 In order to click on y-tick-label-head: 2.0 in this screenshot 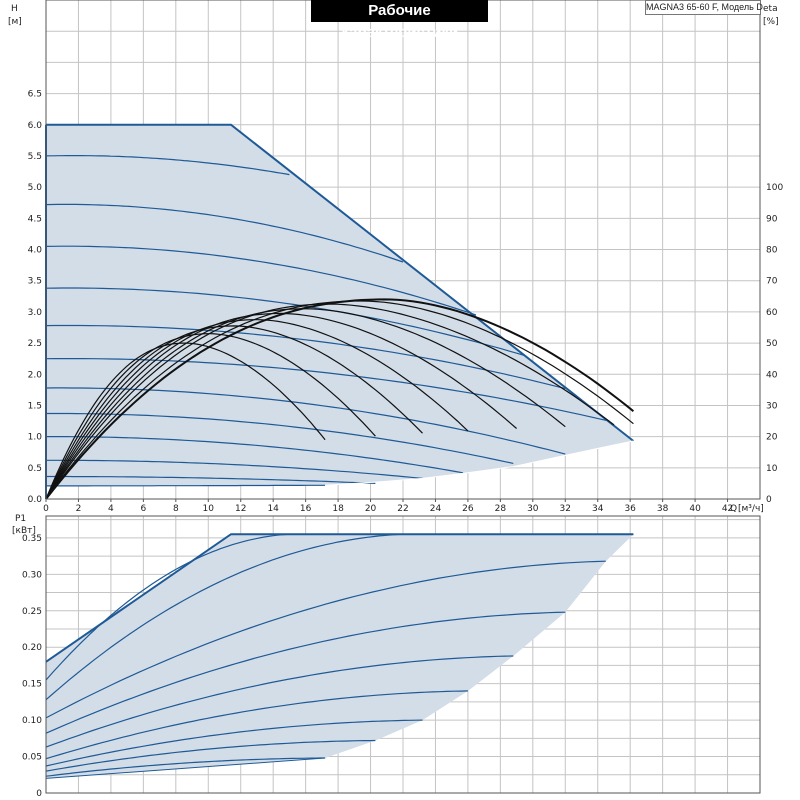, I will do `click(35, 375)`.